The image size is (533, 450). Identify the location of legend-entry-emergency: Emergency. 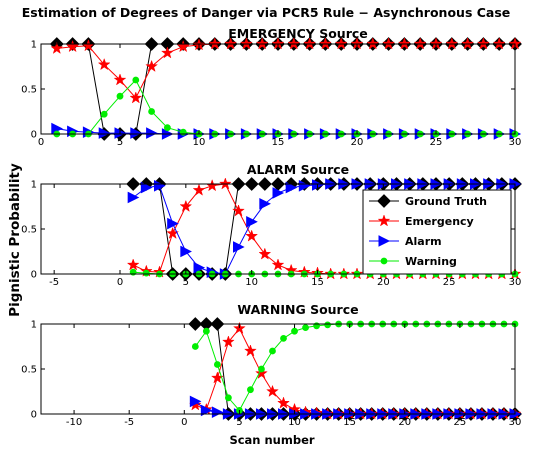
(421, 221).